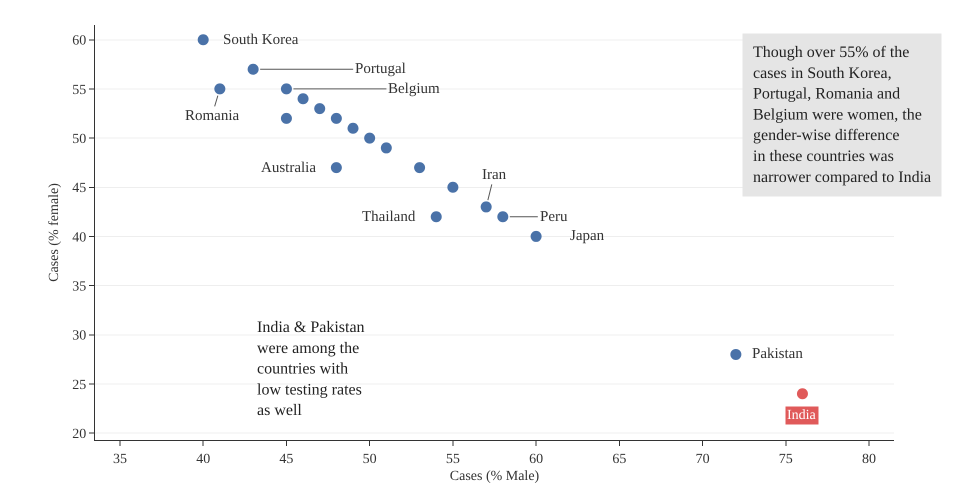 Image resolution: width=974 pixels, height=495 pixels. What do you see at coordinates (495, 476) in the screenshot?
I see `x-axis-title: Cases (% Male)` at bounding box center [495, 476].